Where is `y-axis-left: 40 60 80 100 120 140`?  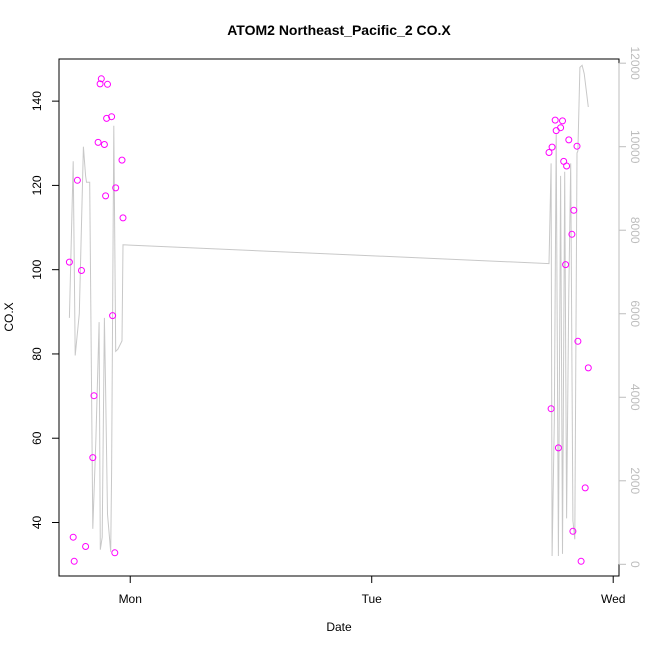 y-axis-left: 40 60 80 100 120 140 is located at coordinates (45, 310).